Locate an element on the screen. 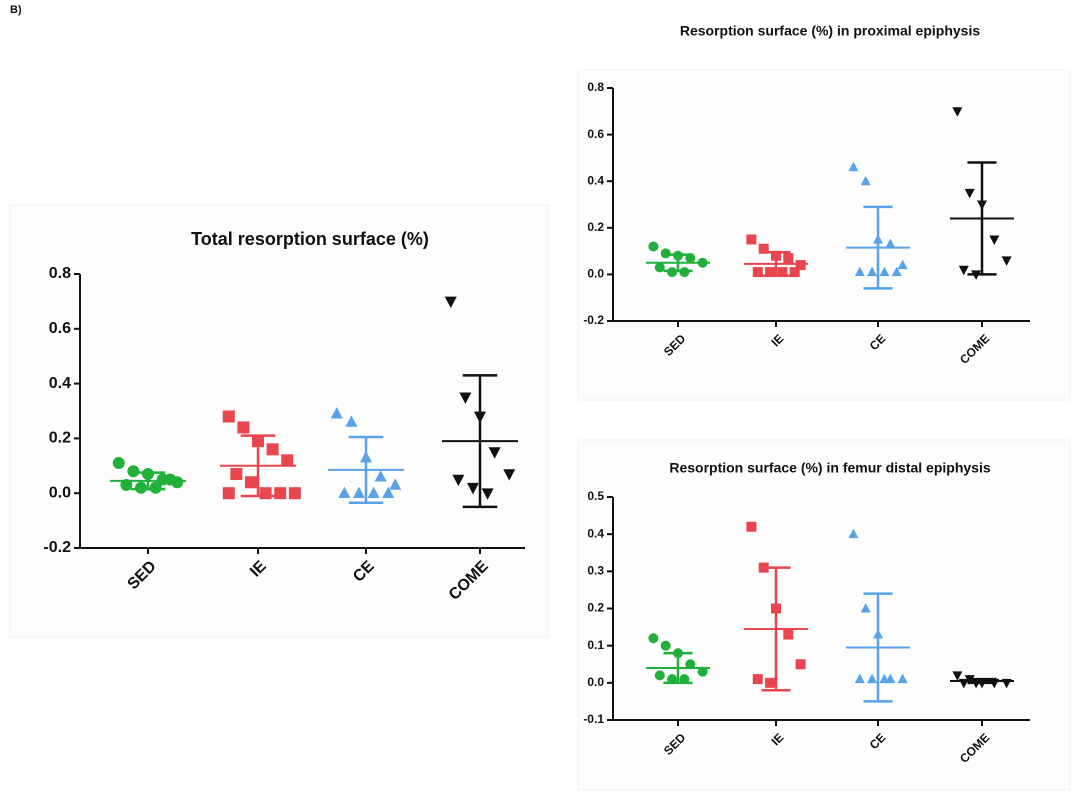 This screenshot has height=793, width=1076. panel-label: B) is located at coordinates (16, 10).